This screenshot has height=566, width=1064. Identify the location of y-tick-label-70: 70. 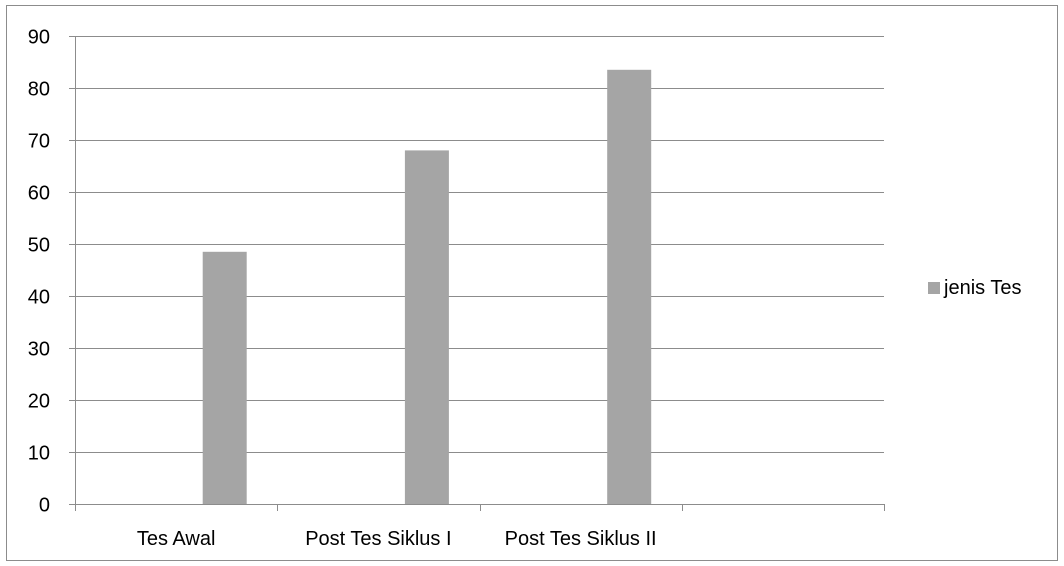
(39, 142).